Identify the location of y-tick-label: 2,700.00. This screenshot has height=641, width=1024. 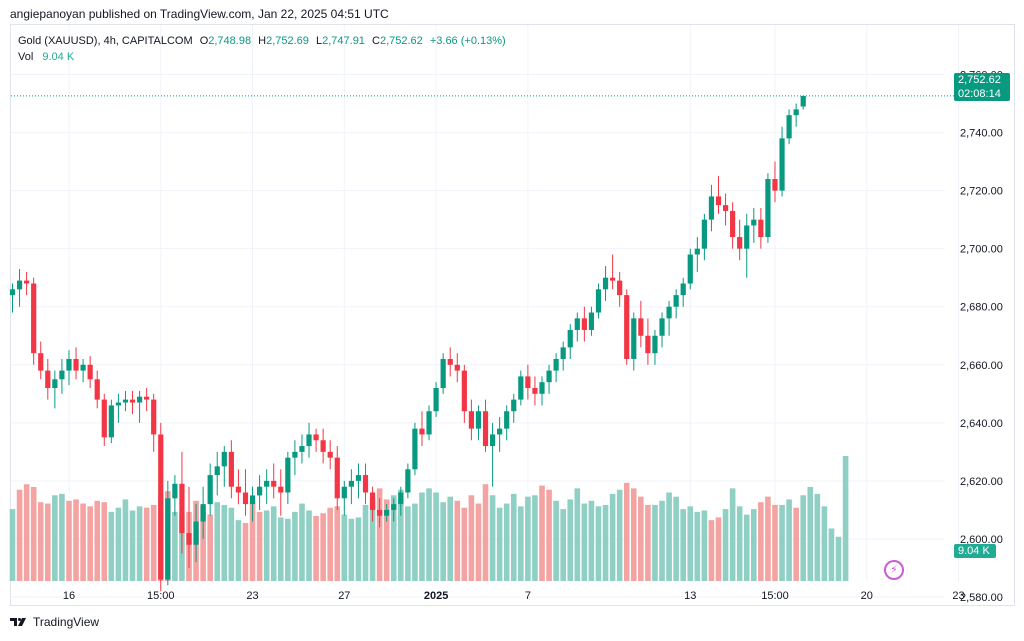
(981, 250).